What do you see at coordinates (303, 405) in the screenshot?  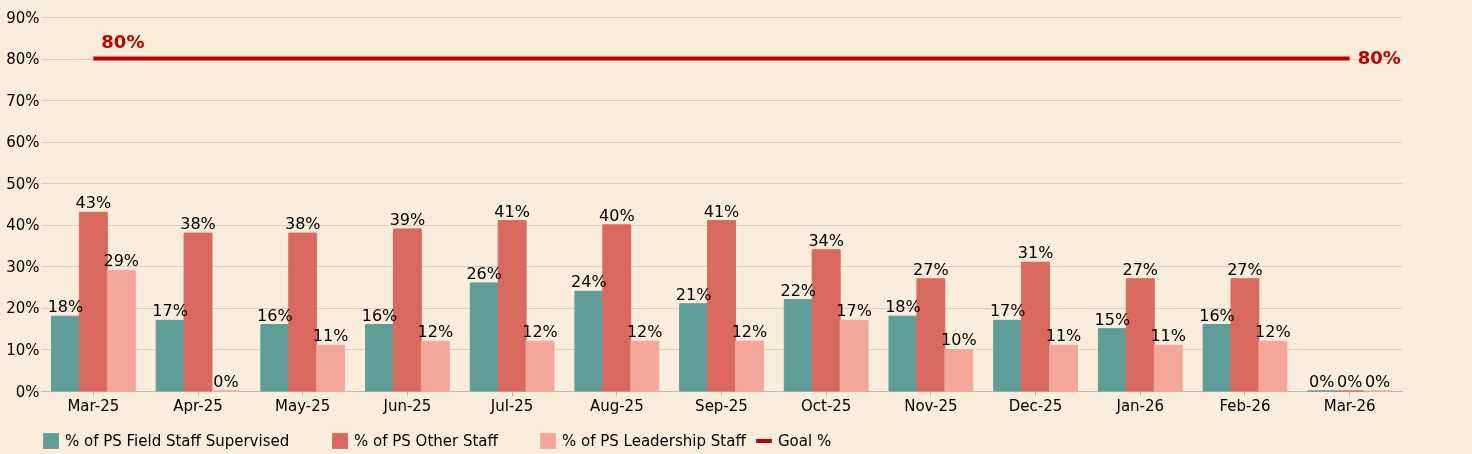 I see `x-tick-label: May-25` at bounding box center [303, 405].